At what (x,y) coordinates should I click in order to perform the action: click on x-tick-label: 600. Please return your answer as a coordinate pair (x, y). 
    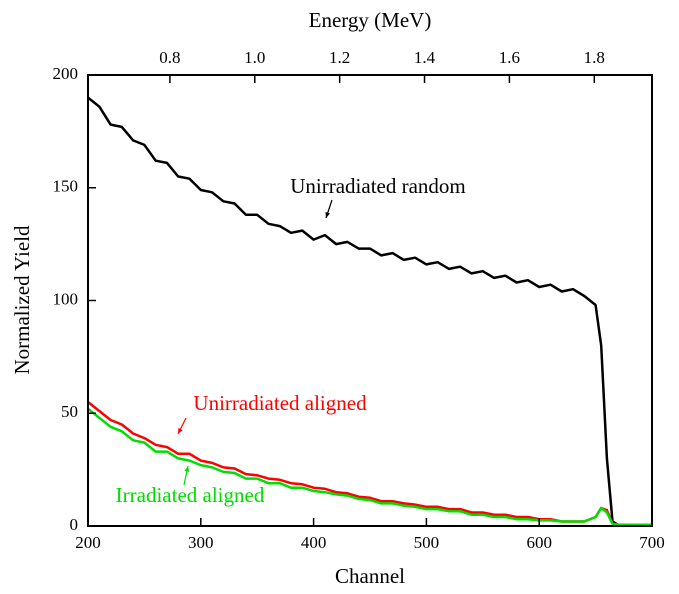
    Looking at the image, I should click on (539, 542).